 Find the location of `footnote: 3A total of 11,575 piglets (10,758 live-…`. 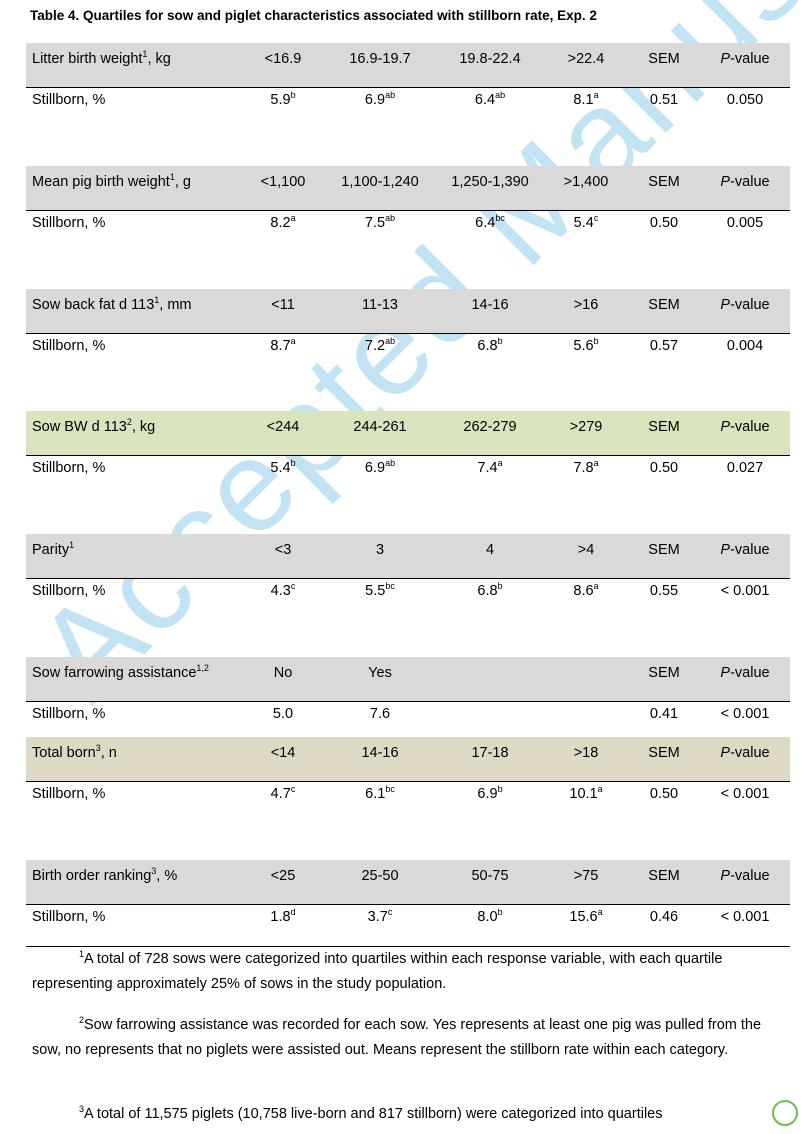

footnote: 3A total of 11,575 piglets (10,758 live-… is located at coordinates (406, 1114).